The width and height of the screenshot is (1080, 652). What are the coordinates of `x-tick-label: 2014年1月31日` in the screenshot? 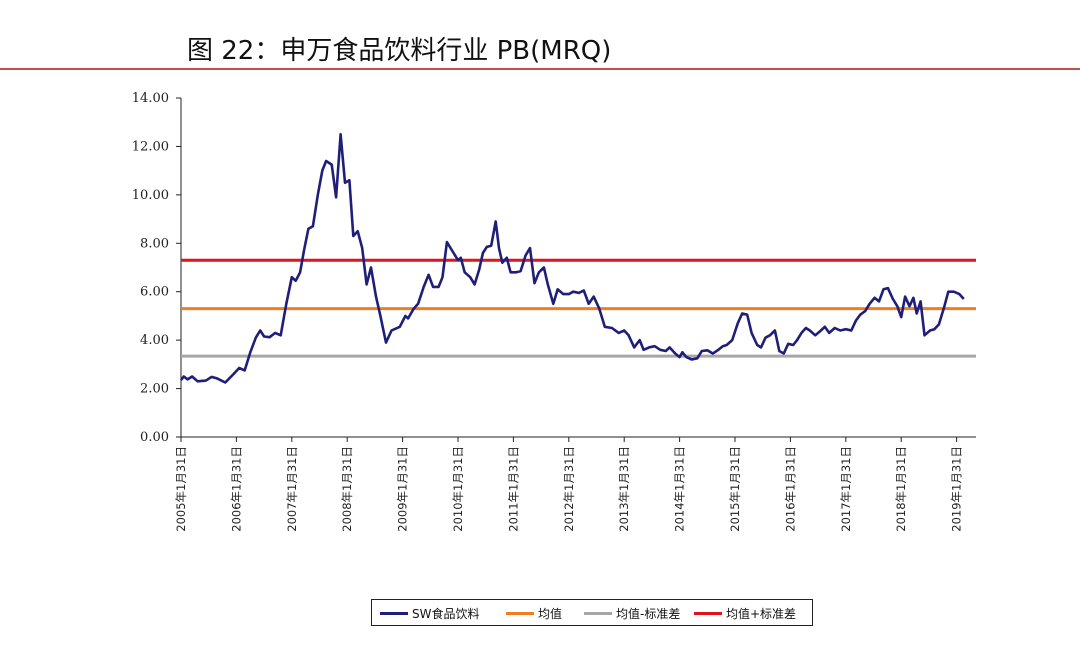 It's located at (680, 489).